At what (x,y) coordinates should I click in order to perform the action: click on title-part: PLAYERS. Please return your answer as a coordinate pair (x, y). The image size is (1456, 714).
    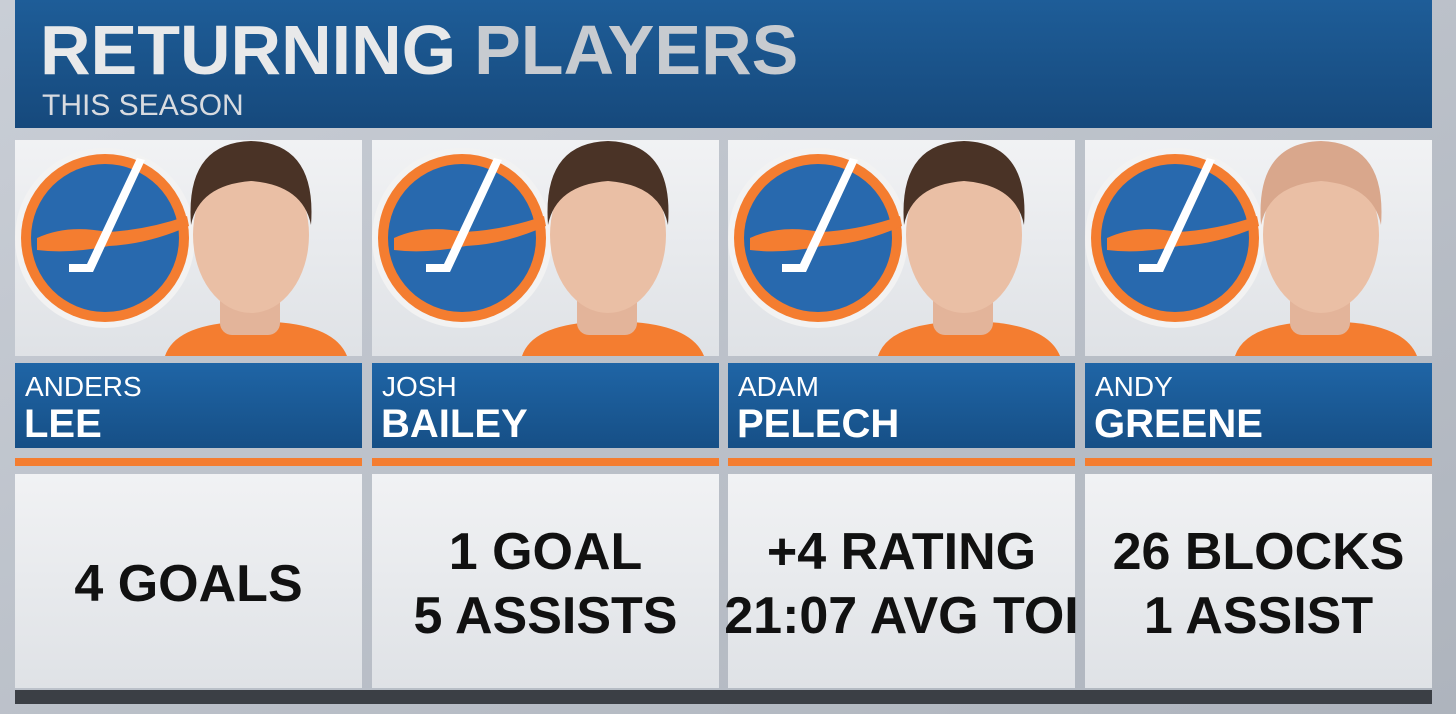
    Looking at the image, I should click on (636, 50).